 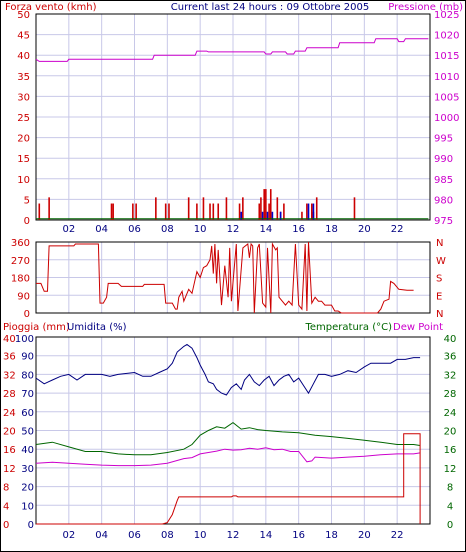 What do you see at coordinates (23, 36) in the screenshot?
I see `panel1-ytick-left-45: 45` at bounding box center [23, 36].